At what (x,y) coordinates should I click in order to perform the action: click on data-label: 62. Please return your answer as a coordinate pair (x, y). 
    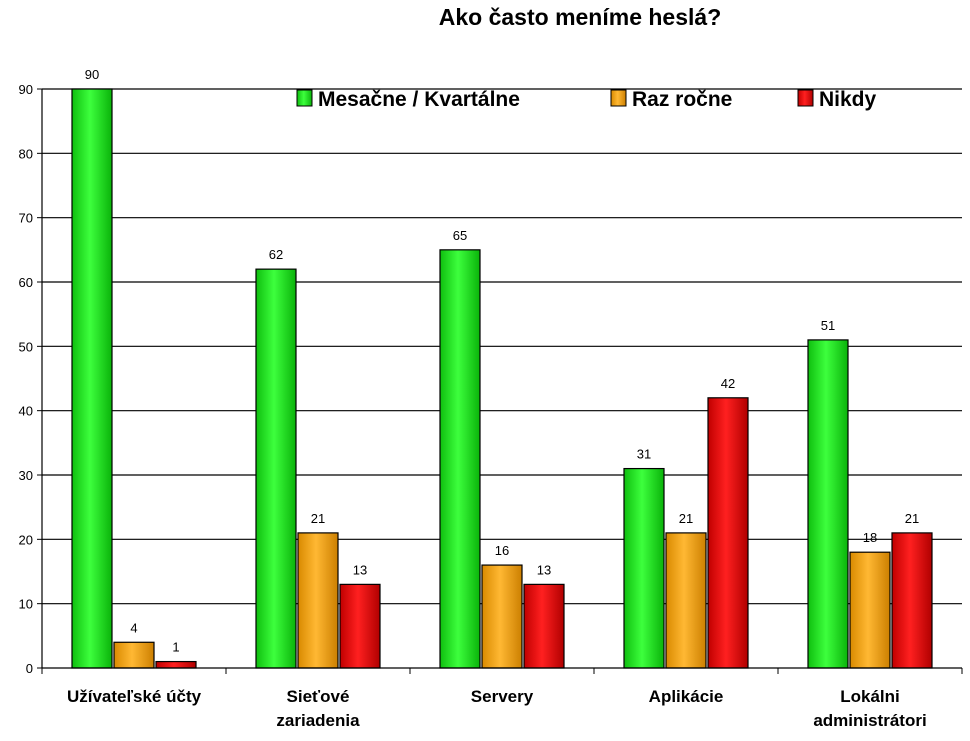
    Looking at the image, I should click on (276, 254).